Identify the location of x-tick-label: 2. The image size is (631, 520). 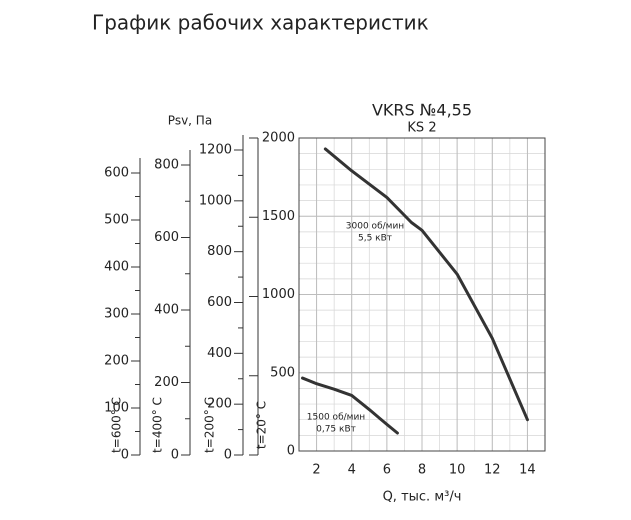
(316, 470).